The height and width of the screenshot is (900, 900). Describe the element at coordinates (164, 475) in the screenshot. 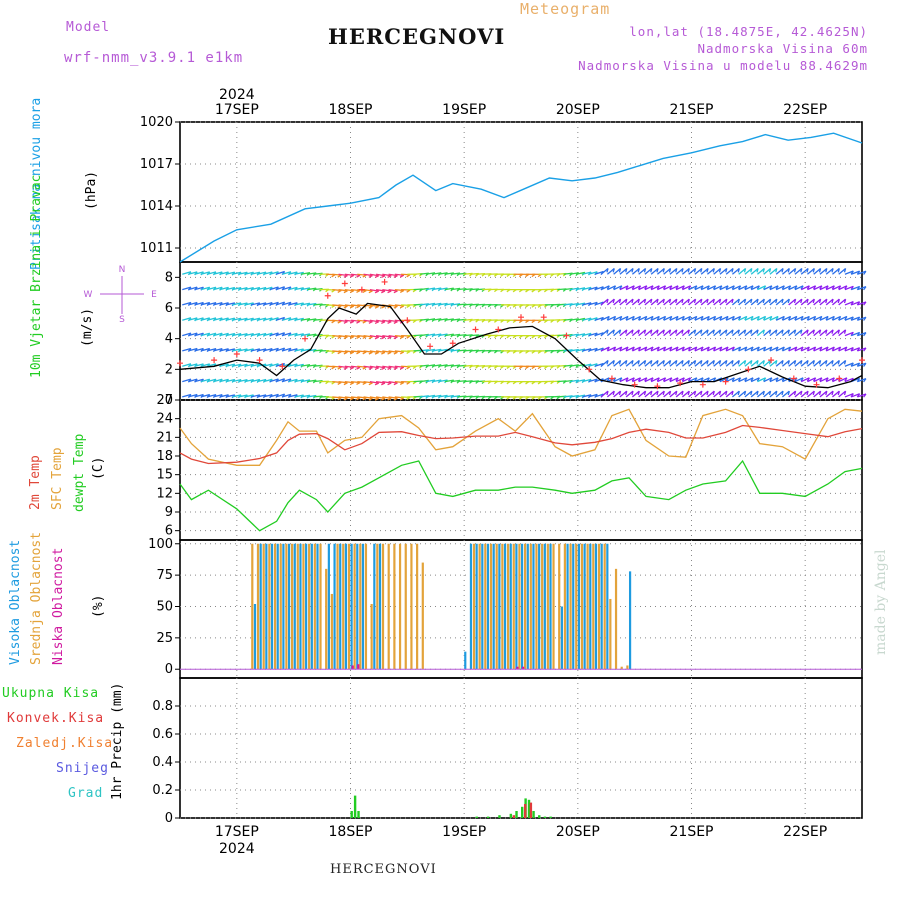

I see `y-tick-label: 15` at that location.